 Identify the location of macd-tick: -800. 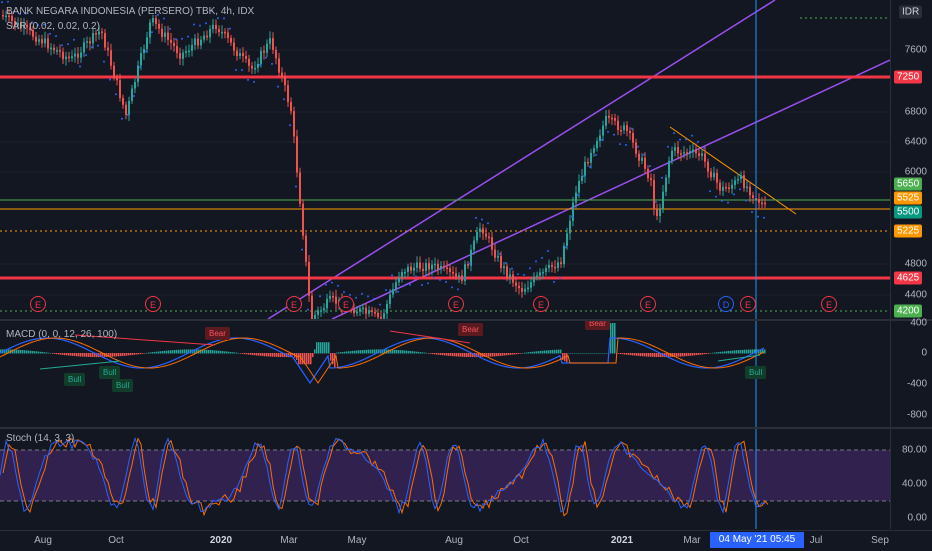
(916, 415).